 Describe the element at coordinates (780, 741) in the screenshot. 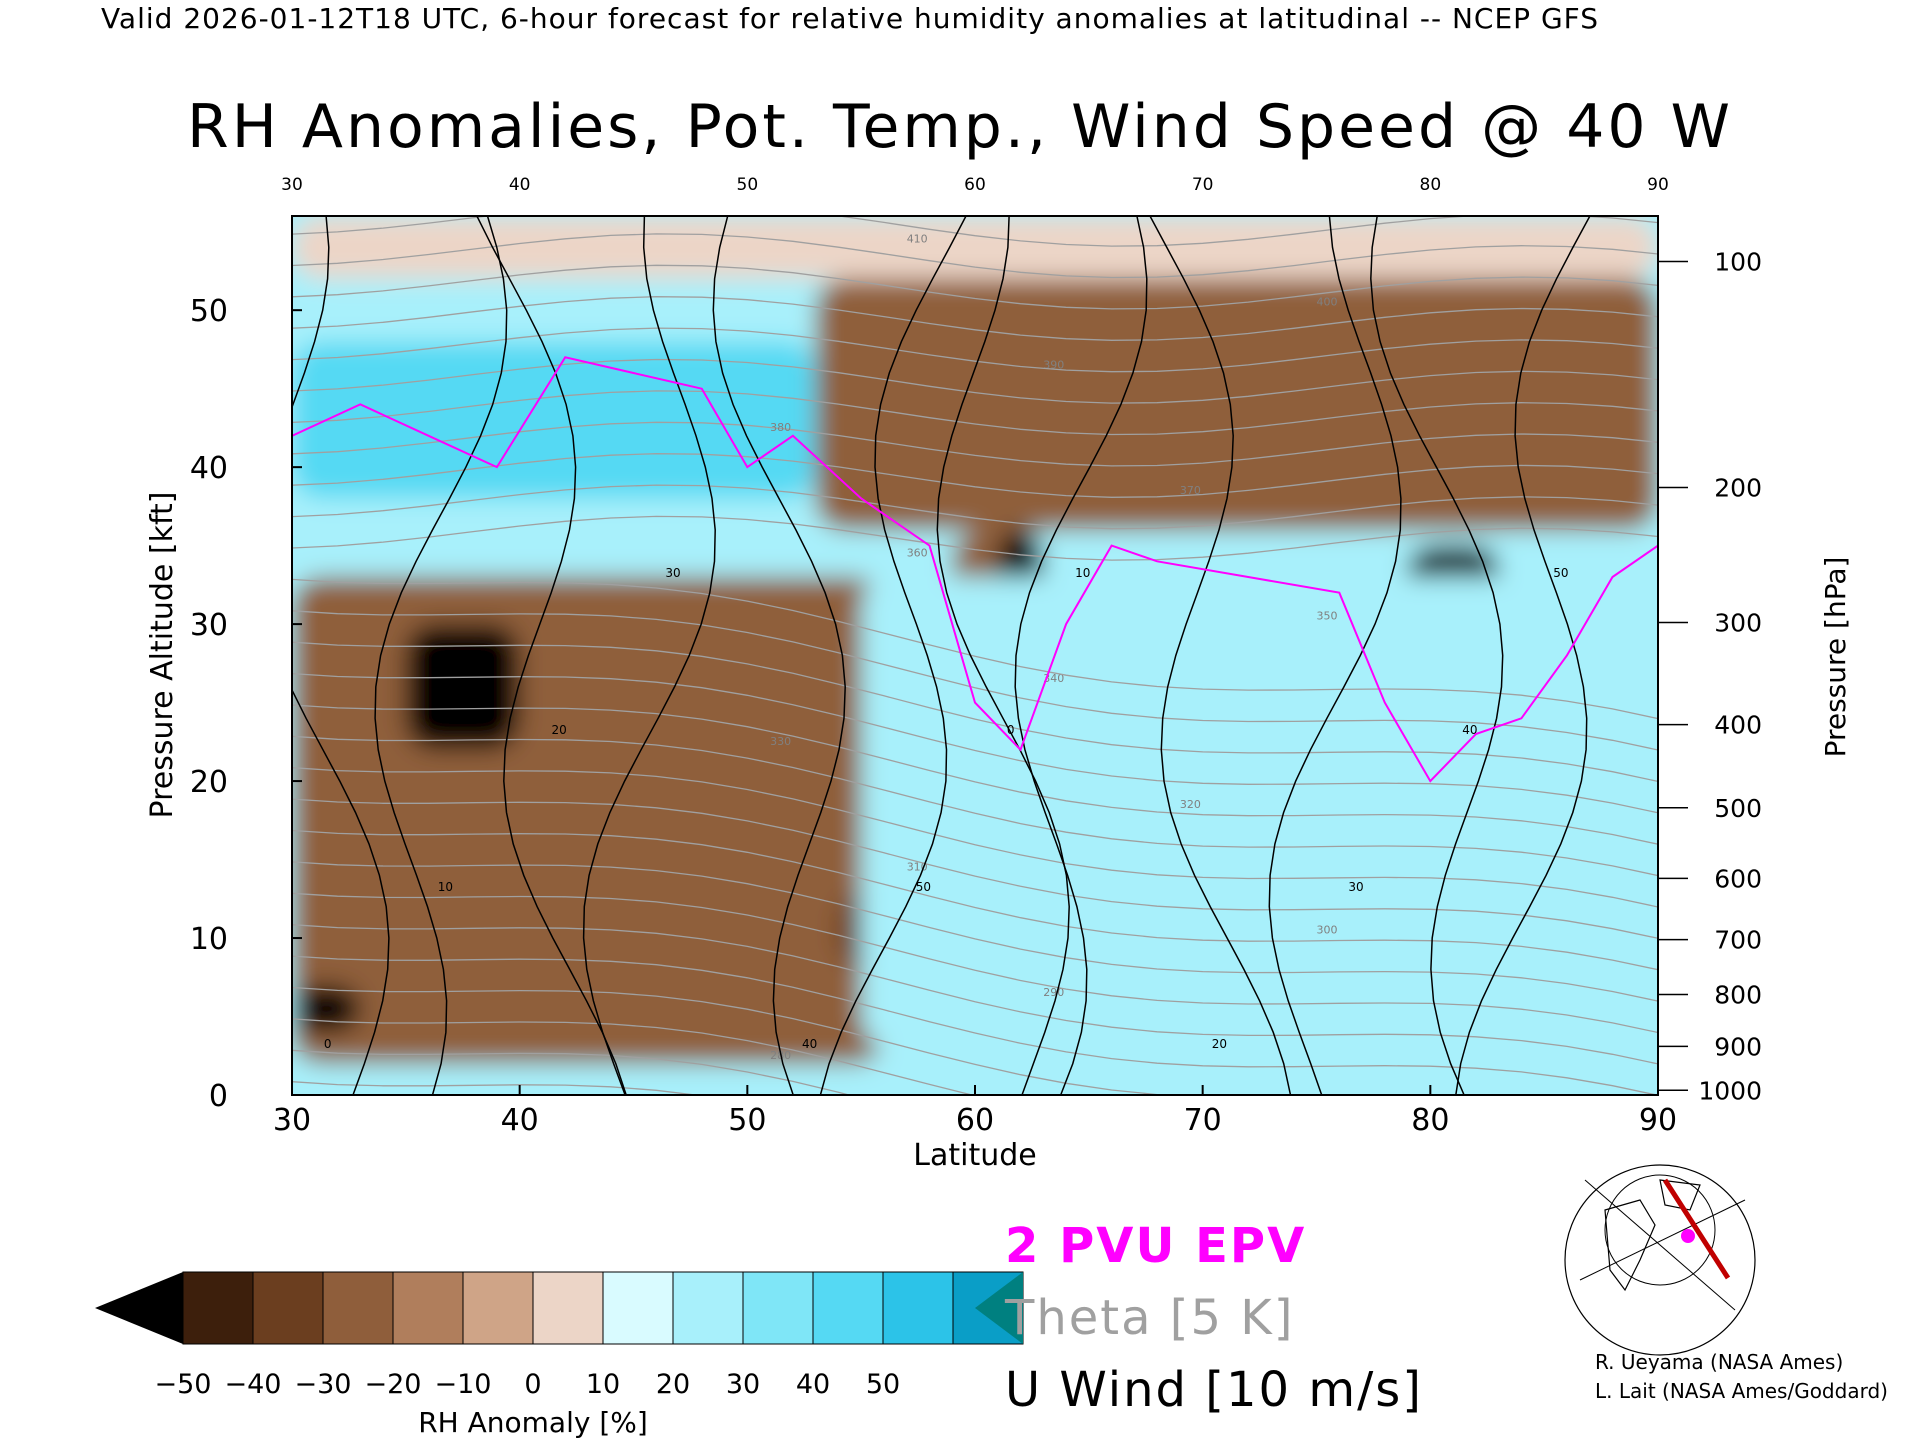

I see `theta-label: 330` at that location.